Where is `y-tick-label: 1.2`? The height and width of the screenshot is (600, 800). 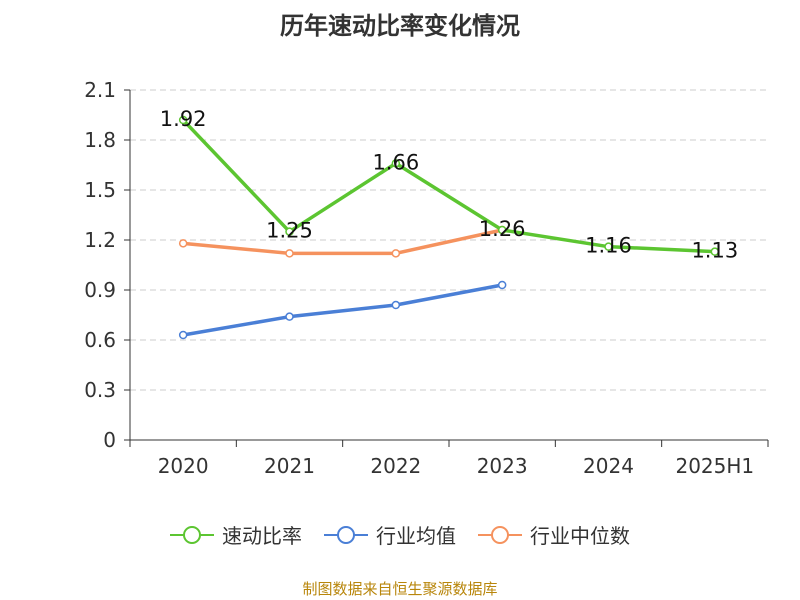
y-tick-label: 1.2 is located at coordinates (100, 240).